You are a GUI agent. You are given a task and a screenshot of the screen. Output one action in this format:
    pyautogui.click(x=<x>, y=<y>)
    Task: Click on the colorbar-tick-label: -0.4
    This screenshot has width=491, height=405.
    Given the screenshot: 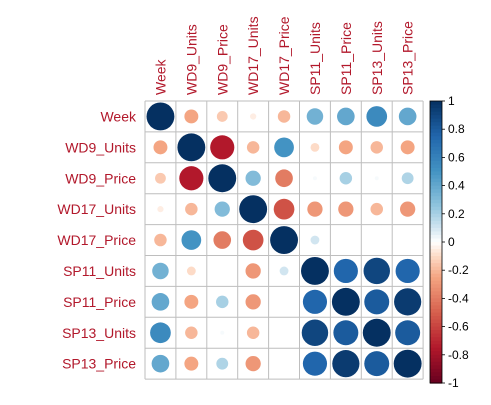 What is the action you would take?
    pyautogui.click(x=458, y=298)
    